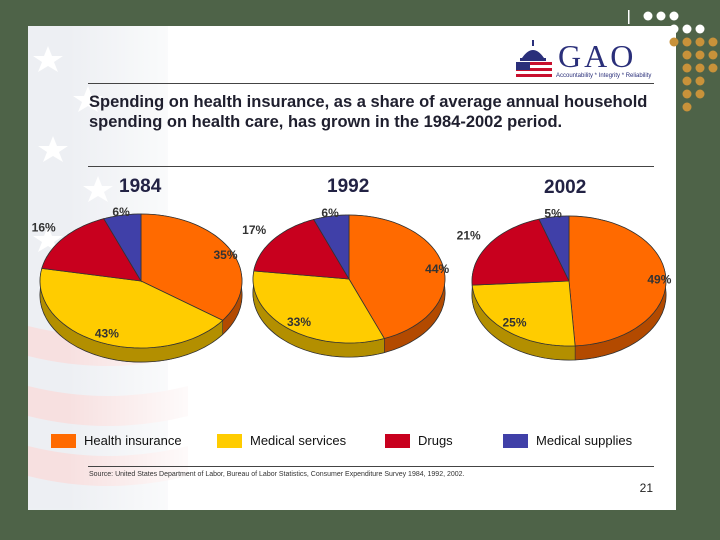  What do you see at coordinates (629, 17) in the screenshot?
I see `decor-line` at bounding box center [629, 17].